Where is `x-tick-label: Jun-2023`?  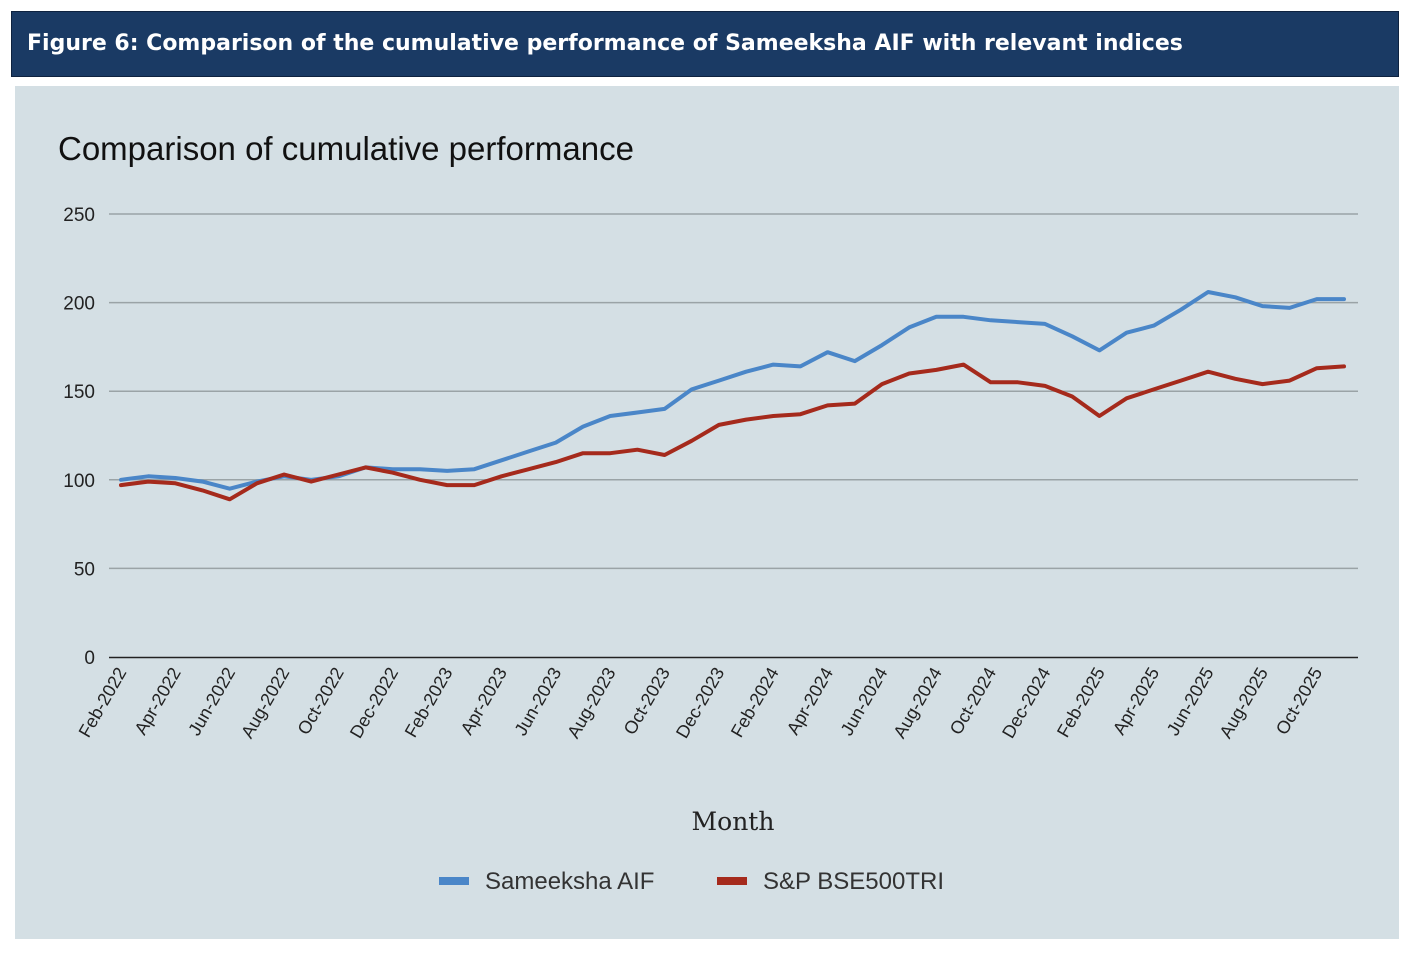
x-tick-label: Jun-2023 is located at coordinates (537, 701).